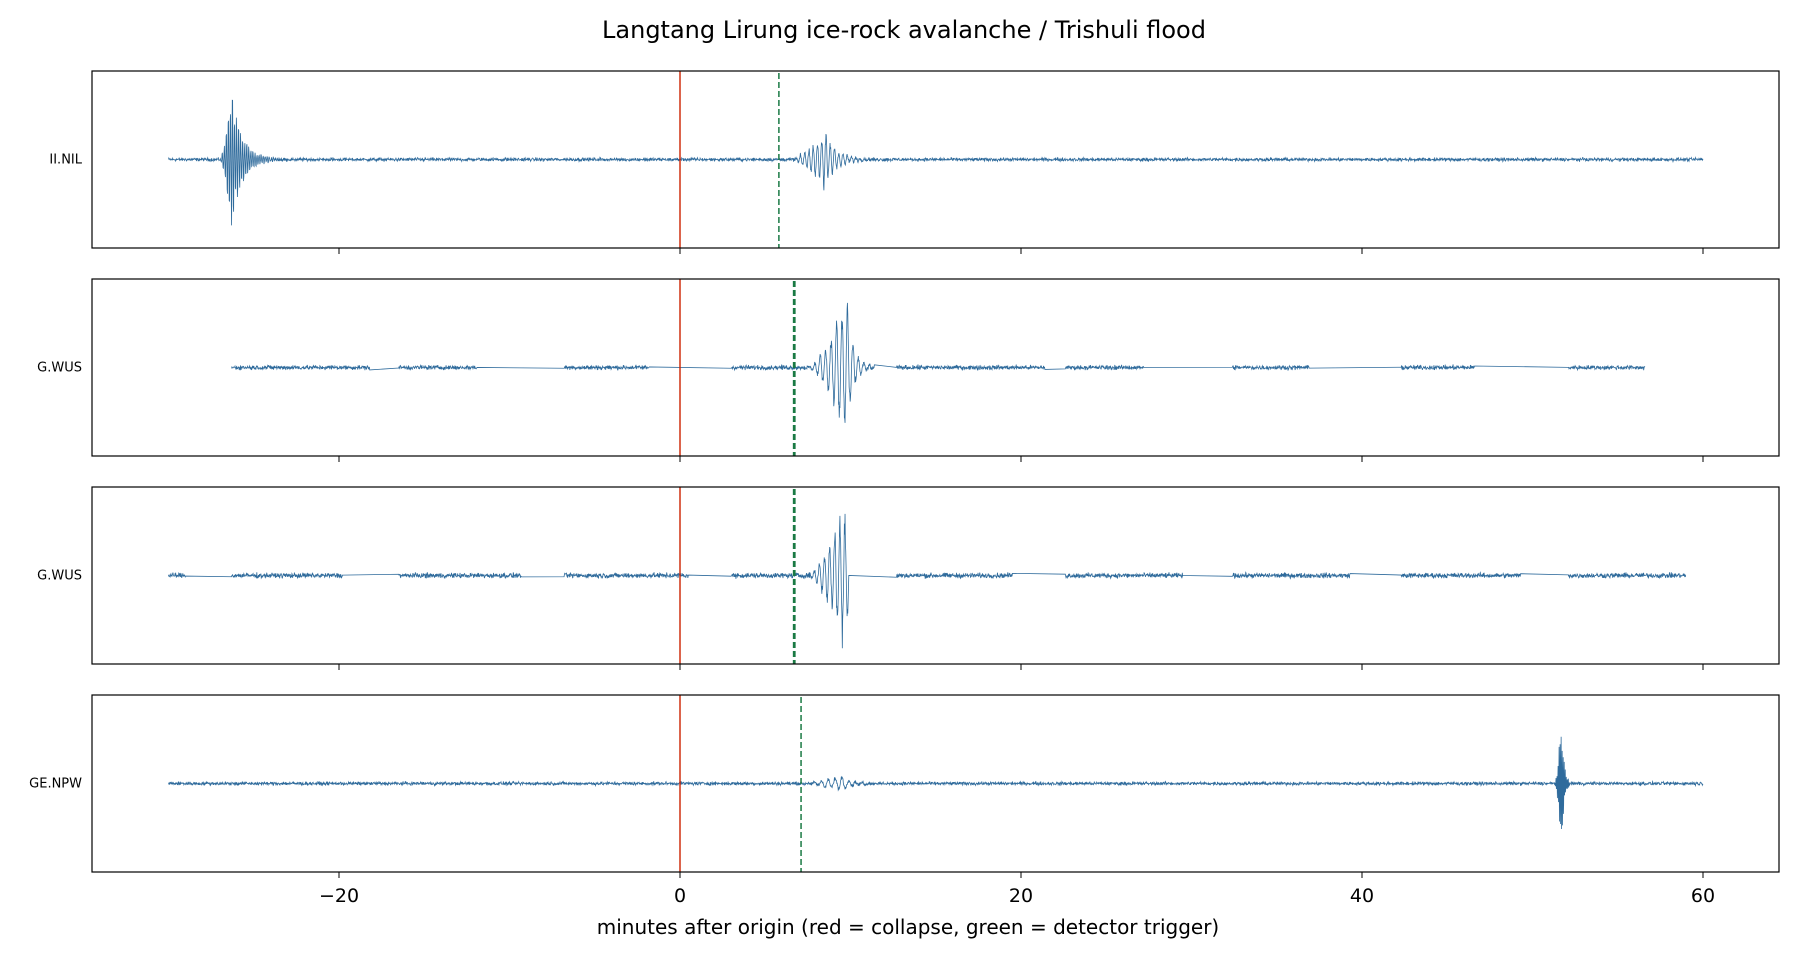 Image resolution: width=1800 pixels, height=960 pixels. What do you see at coordinates (55, 784) in the screenshot?
I see `station-label: GE.NPW` at bounding box center [55, 784].